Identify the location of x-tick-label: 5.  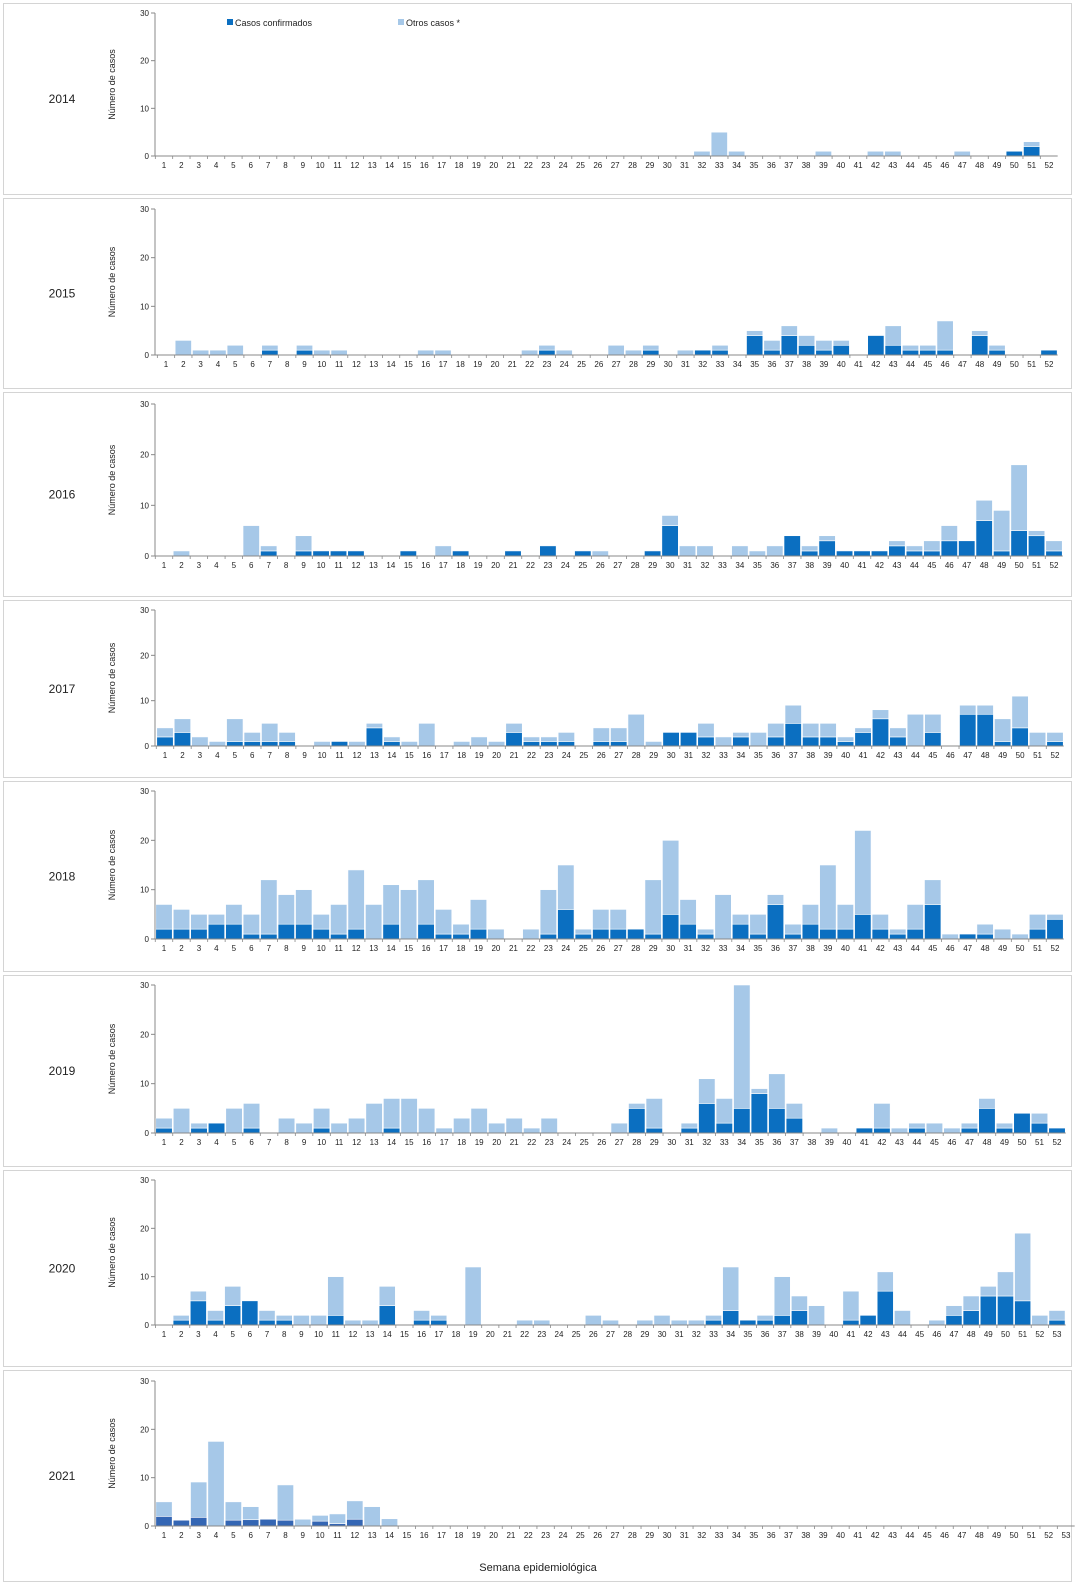
(232, 1334).